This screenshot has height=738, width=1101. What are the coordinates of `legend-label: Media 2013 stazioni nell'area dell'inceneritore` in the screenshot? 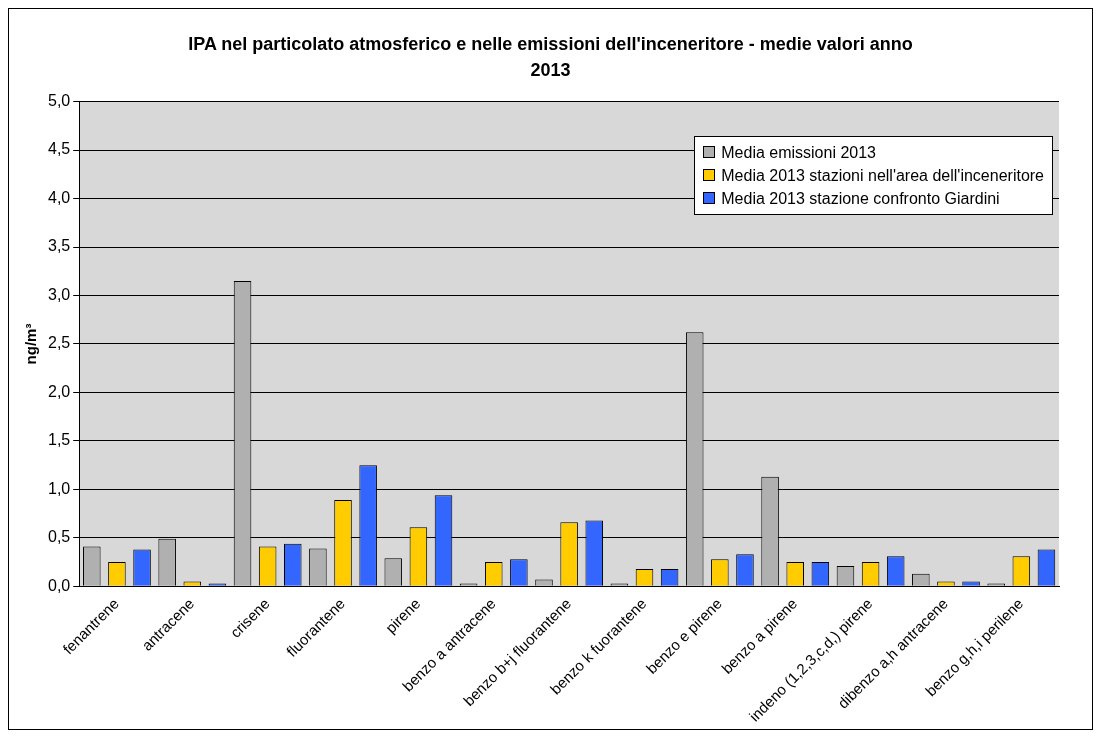 It's located at (882, 175).